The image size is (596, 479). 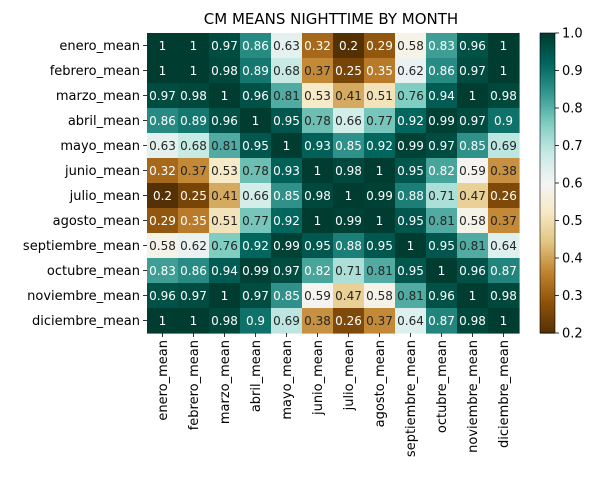 I want to click on cell-value-label: 0.26, so click(x=348, y=321).